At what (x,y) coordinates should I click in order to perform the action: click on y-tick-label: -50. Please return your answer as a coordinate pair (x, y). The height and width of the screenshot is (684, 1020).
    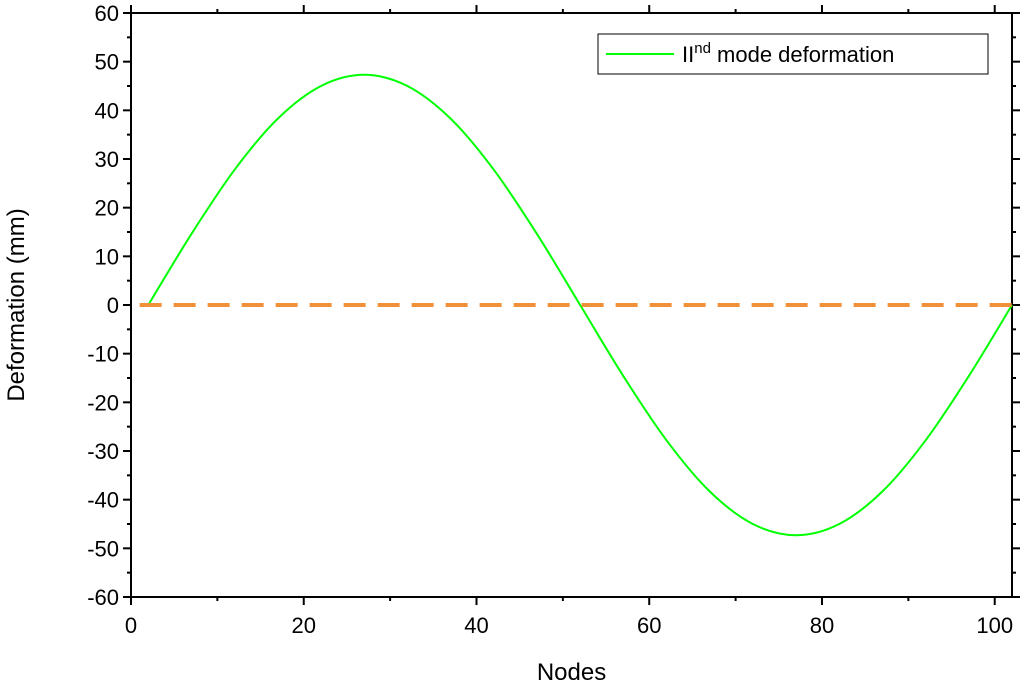
    Looking at the image, I should click on (103, 548).